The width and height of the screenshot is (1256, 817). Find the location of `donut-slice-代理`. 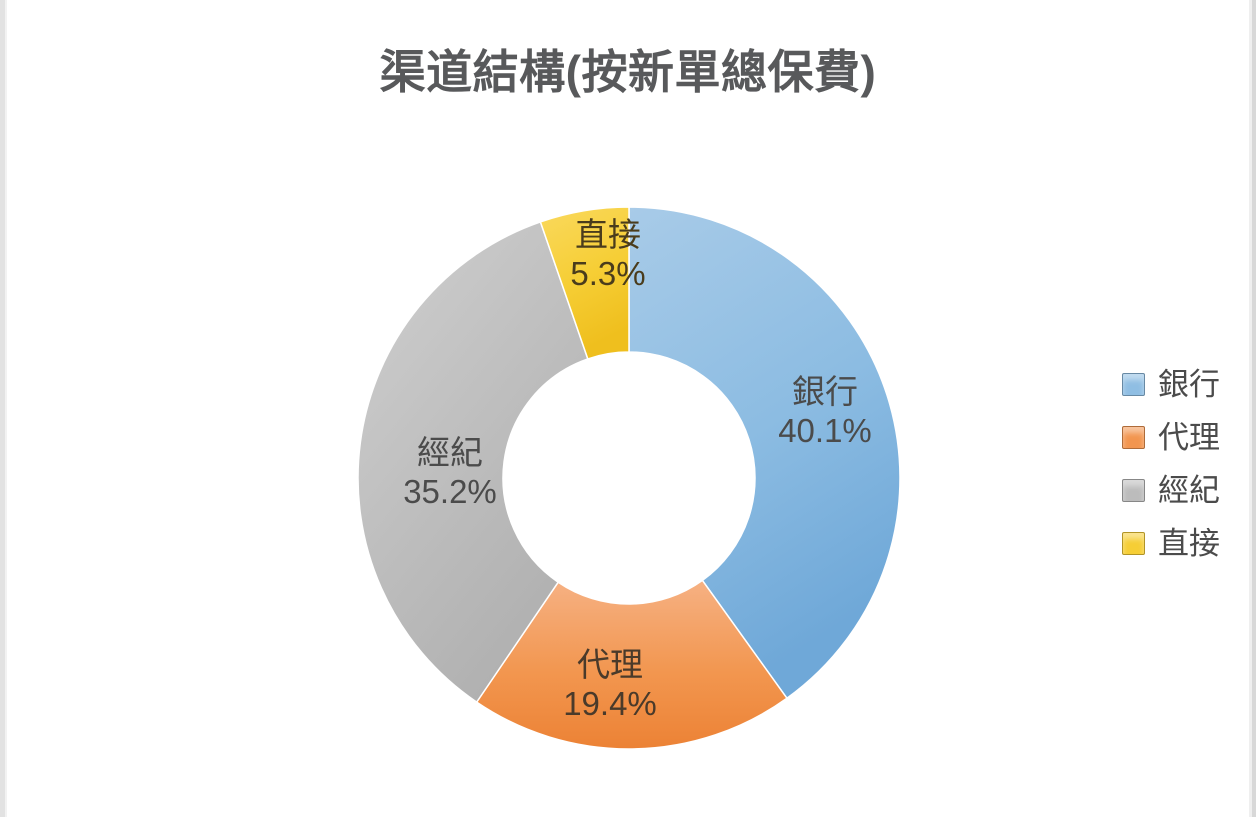

donut-slice-代理 is located at coordinates (631, 664).